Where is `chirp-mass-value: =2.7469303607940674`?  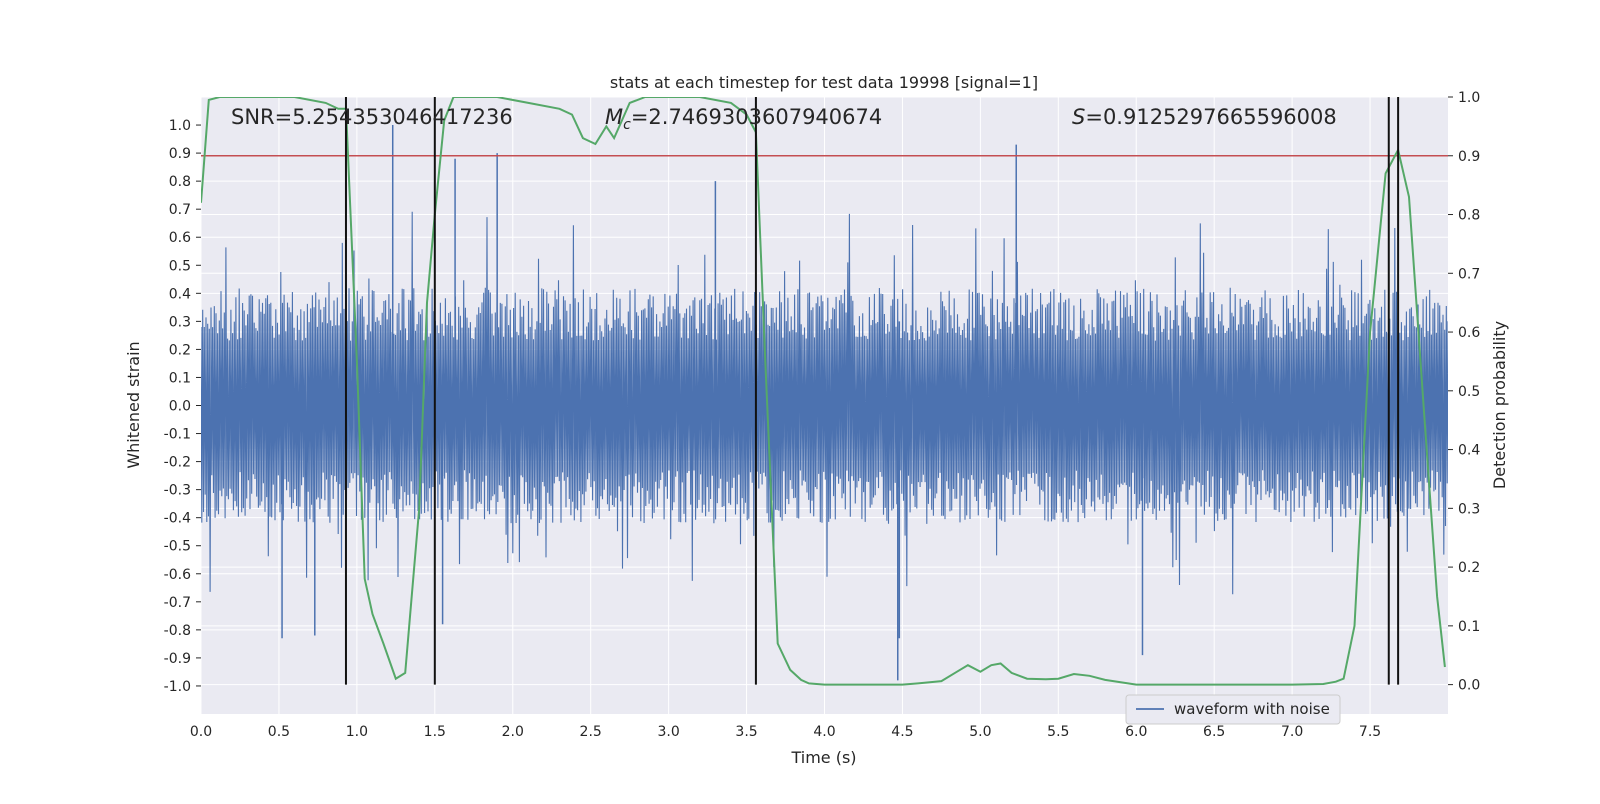
chirp-mass-value: =2.7469303607940674 is located at coordinates (756, 117).